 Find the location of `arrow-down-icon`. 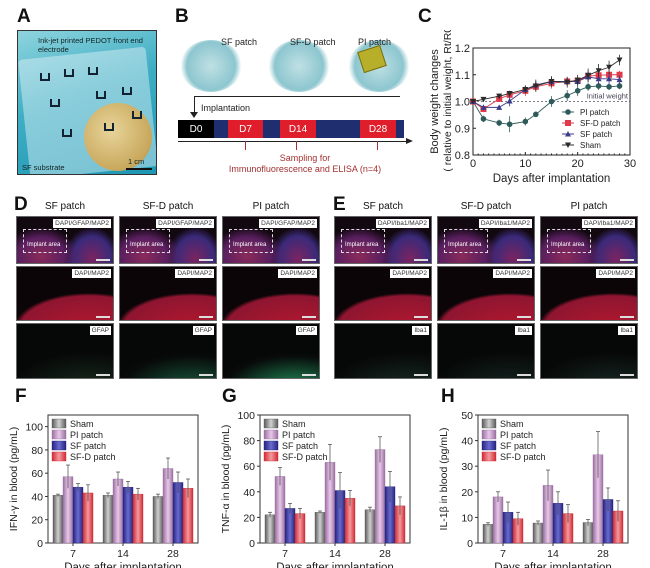

arrow-down-icon is located at coordinates (194, 115).